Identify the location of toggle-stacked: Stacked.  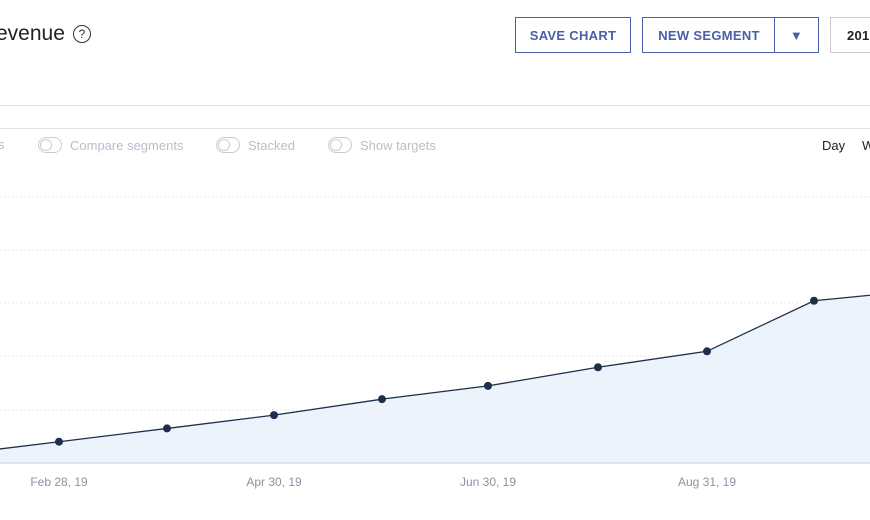
(255, 145).